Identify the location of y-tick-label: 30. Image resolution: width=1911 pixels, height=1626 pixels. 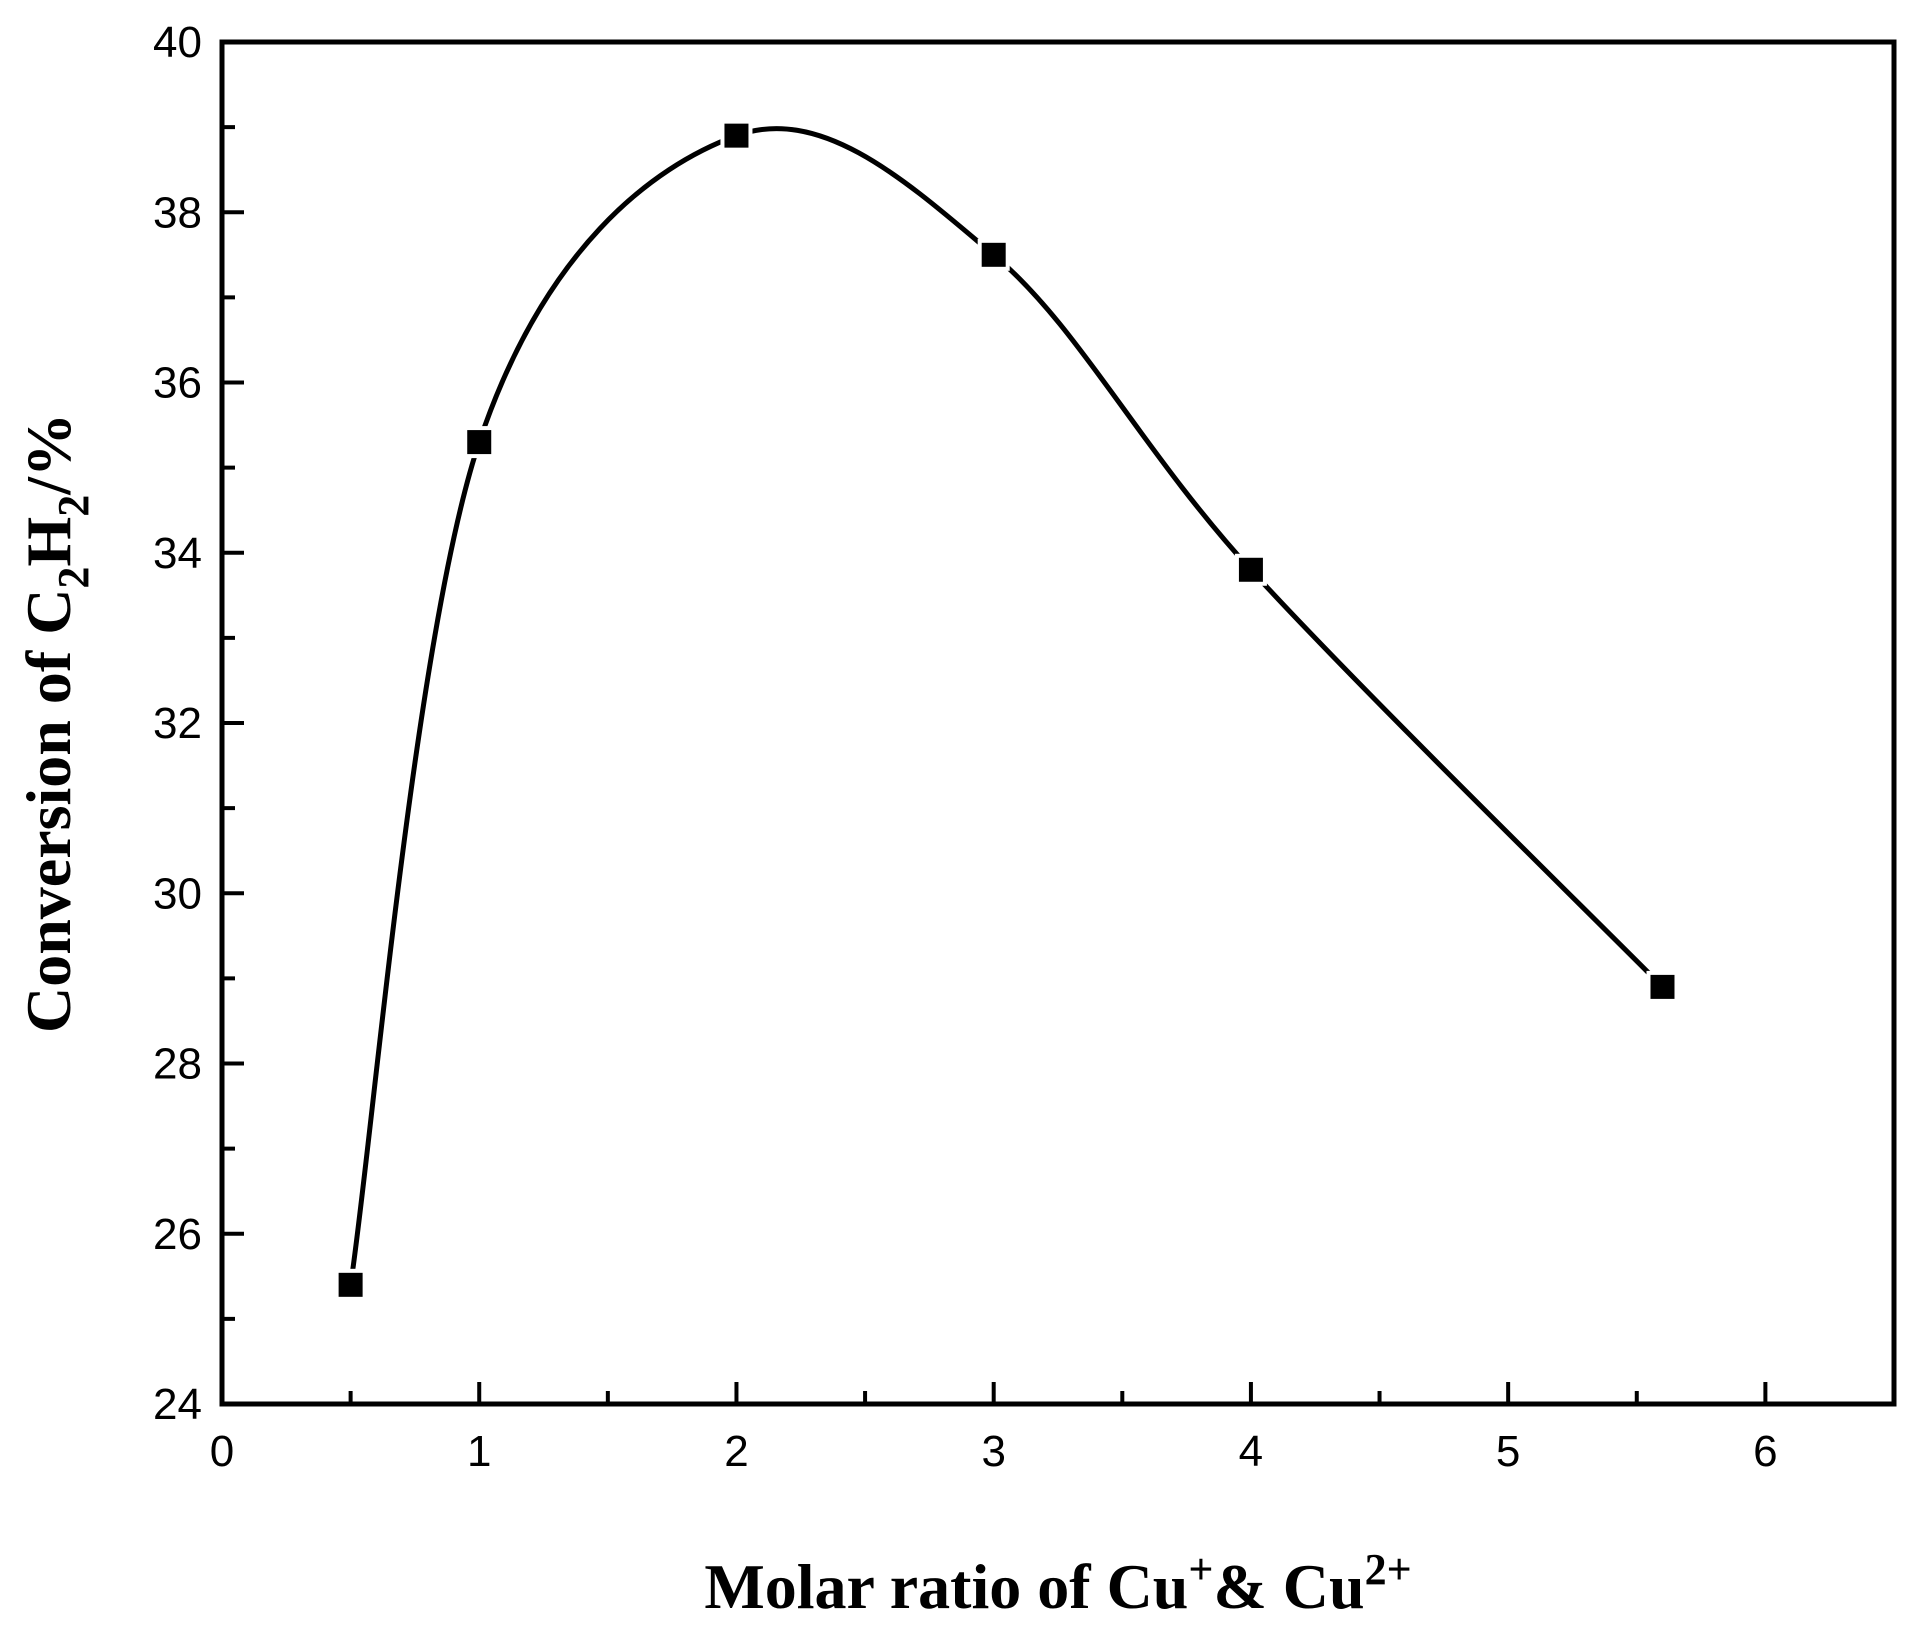
(177, 893).